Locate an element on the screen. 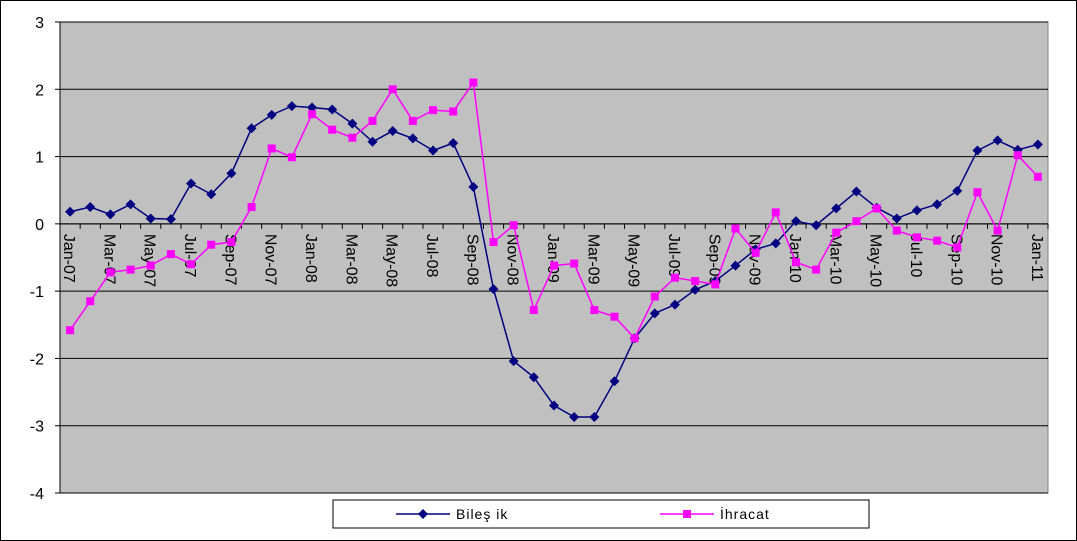  x-tick-label: Mar-09 is located at coordinates (592, 259).